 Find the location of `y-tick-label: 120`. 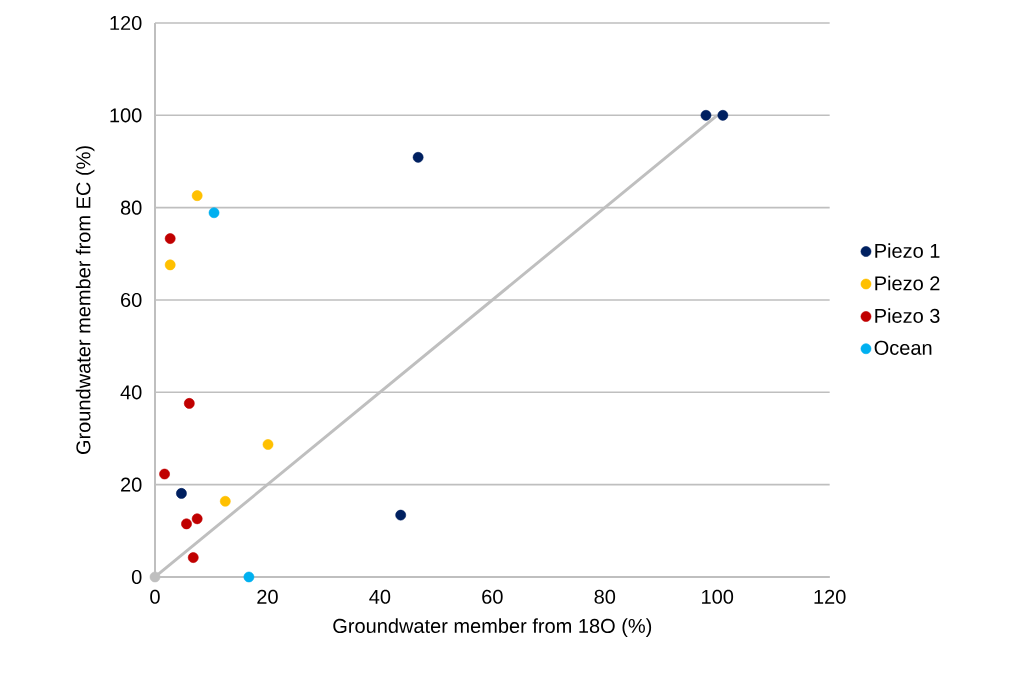

y-tick-label: 120 is located at coordinates (126, 23).